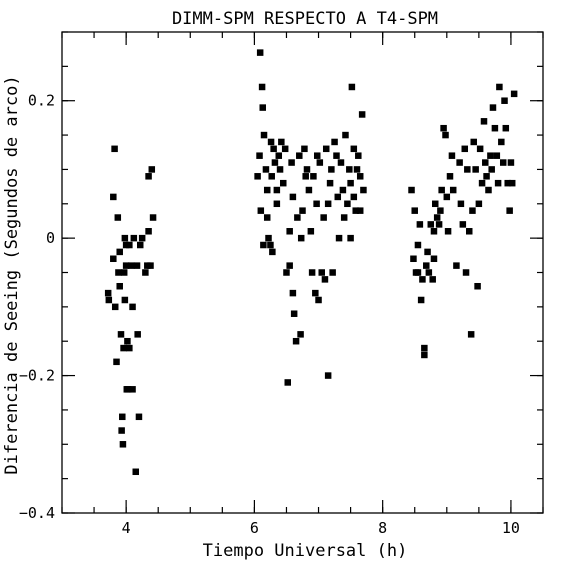 This screenshot has height=574, width=574. I want to click on y-axis-label: Diferencia de Seeing (Segundos de arco), so click(12, 274).